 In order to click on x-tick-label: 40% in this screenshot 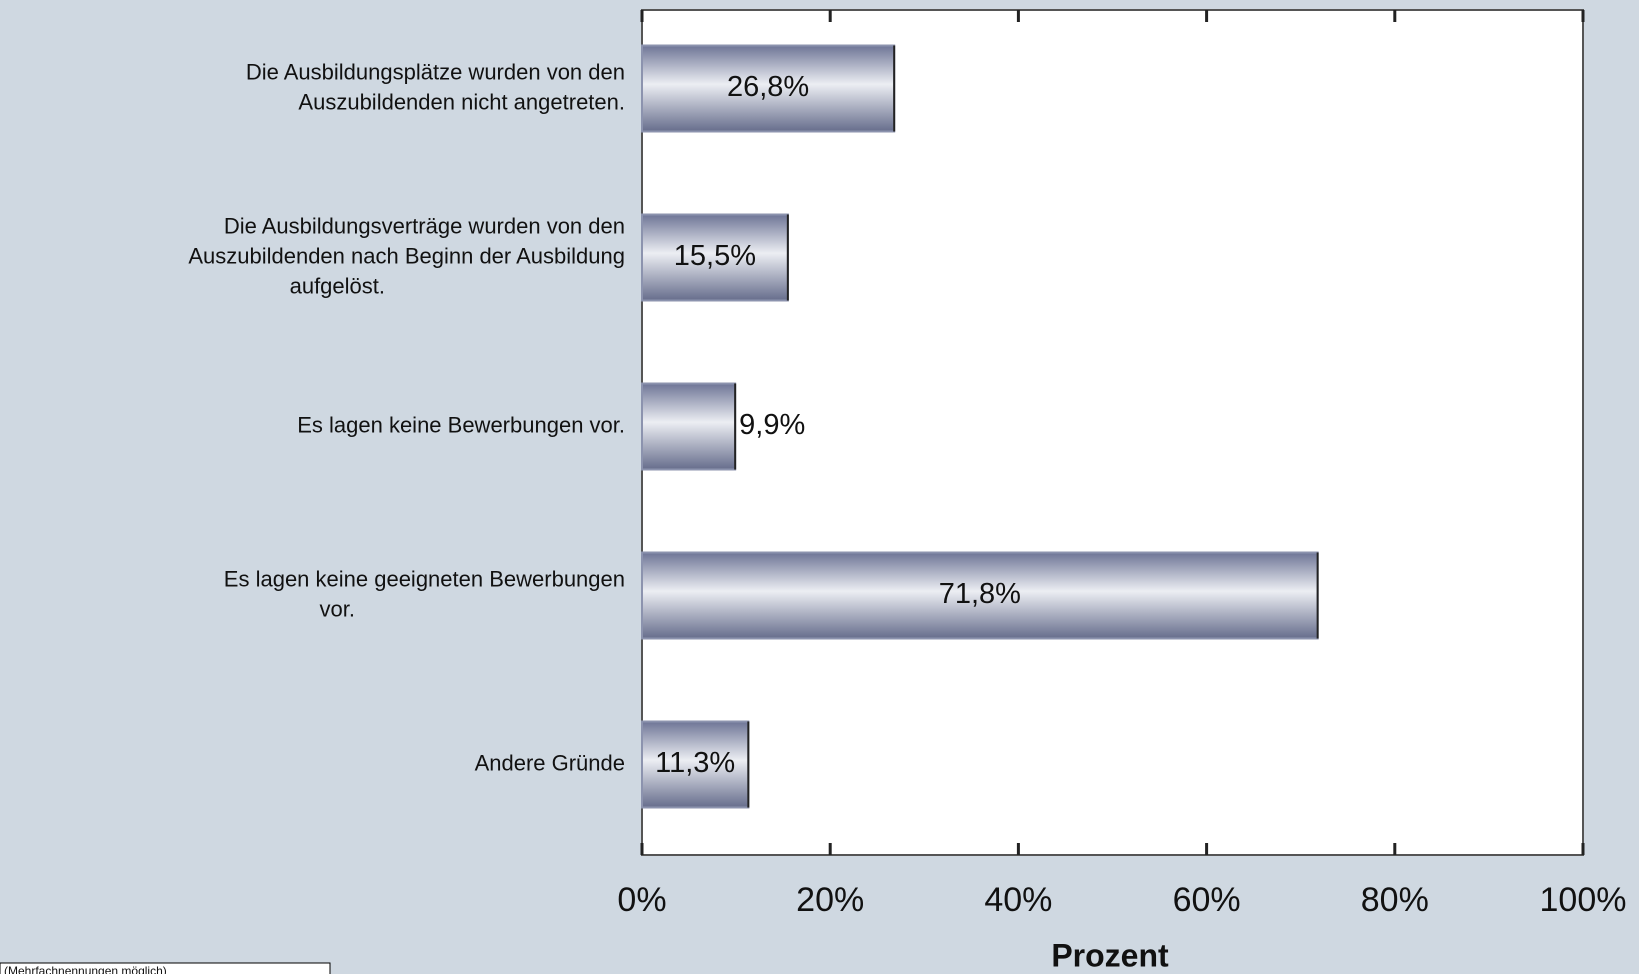, I will do `click(1018, 900)`.